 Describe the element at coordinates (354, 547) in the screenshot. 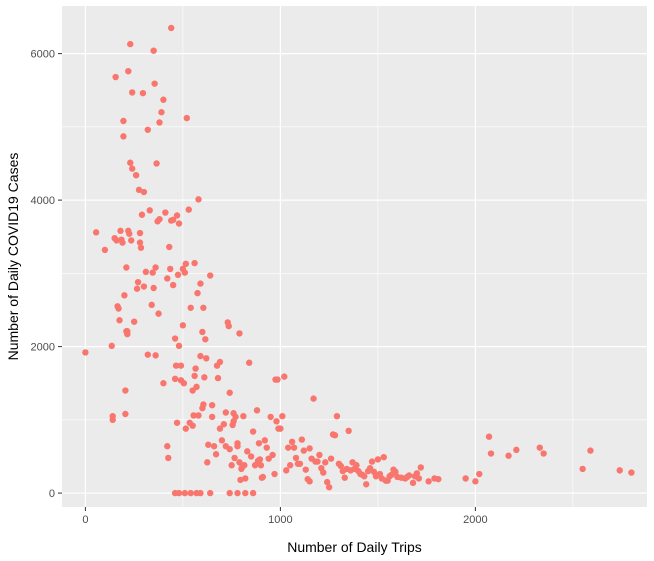

I see `x-axis-title: Number of Daily Trips` at that location.